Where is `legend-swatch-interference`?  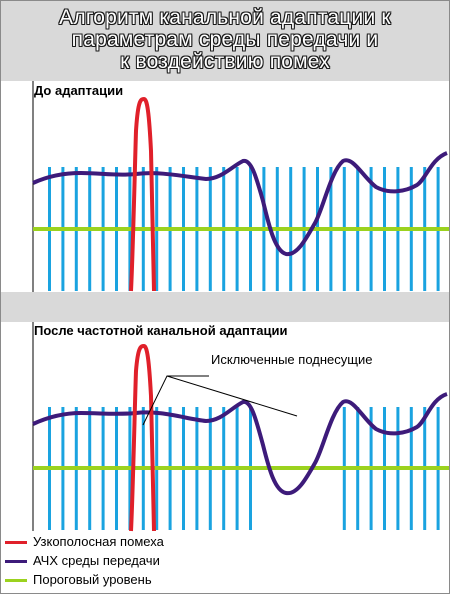
legend-swatch-interference is located at coordinates (16, 542).